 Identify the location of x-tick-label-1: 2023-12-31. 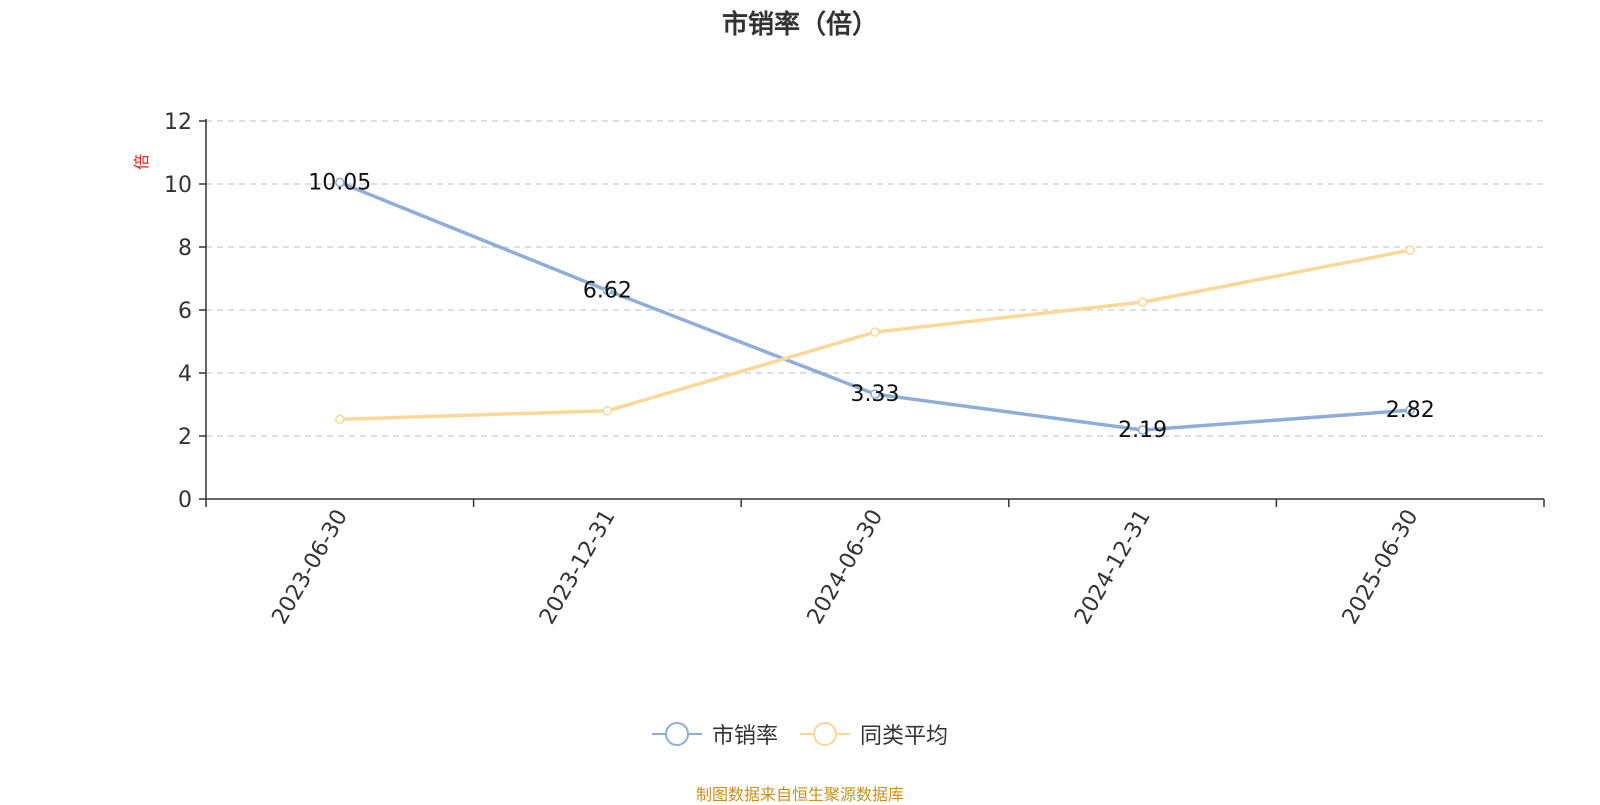
(578, 567).